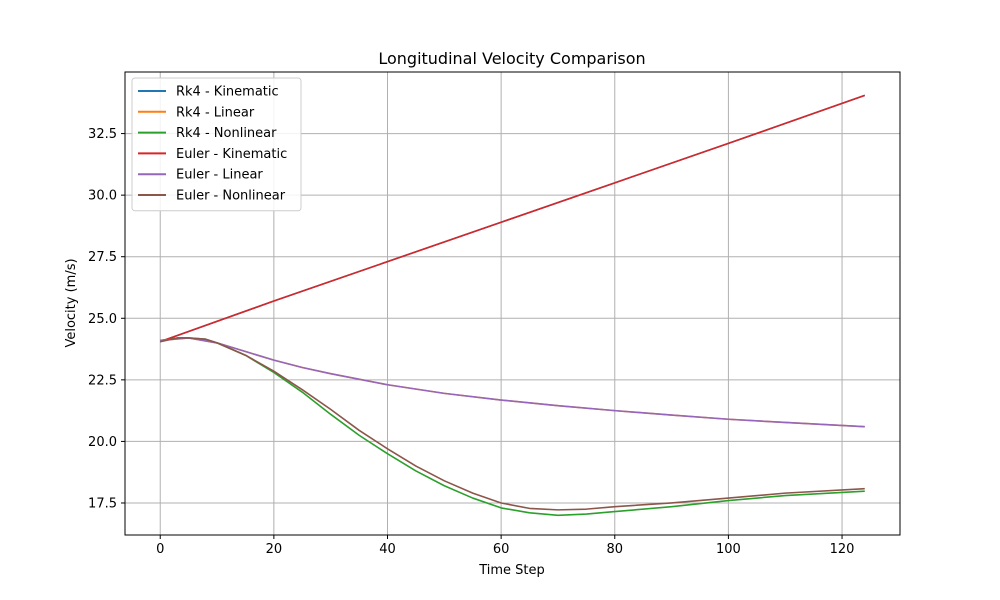 Image resolution: width=1000 pixels, height=600 pixels. I want to click on y-tick-label: 22.5, so click(102, 380).